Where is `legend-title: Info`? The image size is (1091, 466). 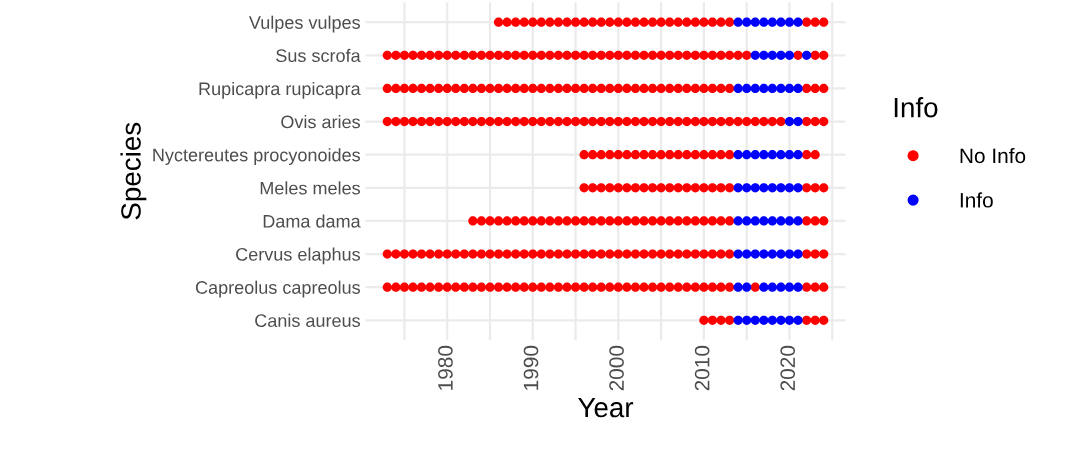 legend-title: Info is located at coordinates (916, 107).